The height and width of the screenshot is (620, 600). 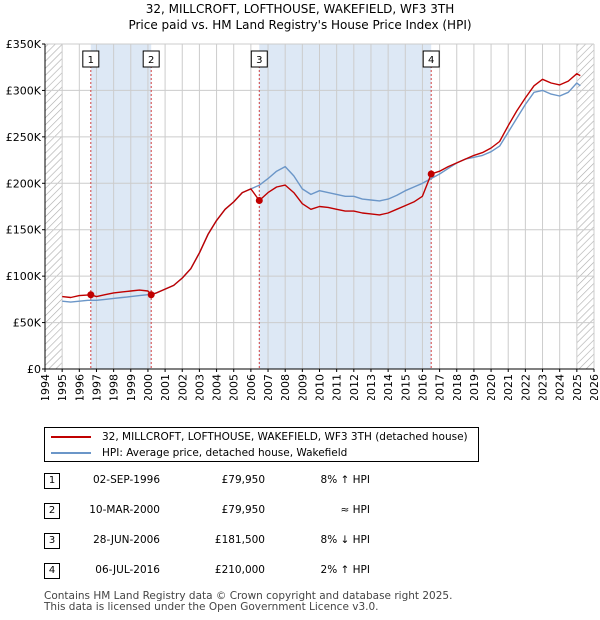 I want to click on y-tick-label: £250K, so click(x=24, y=137).